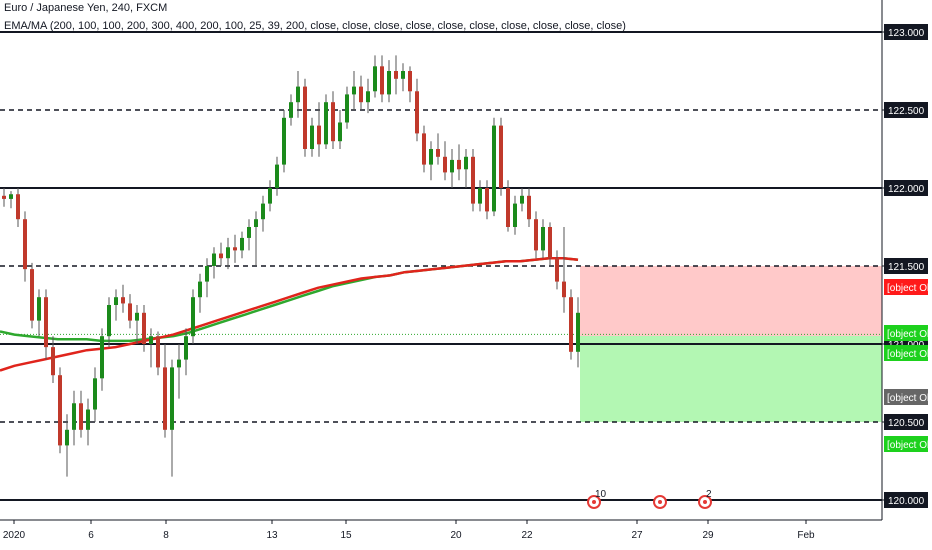 Image resolution: width=932 pixels, height=550 pixels. What do you see at coordinates (806, 535) in the screenshot?
I see `x-tick-label: Feb` at bounding box center [806, 535].